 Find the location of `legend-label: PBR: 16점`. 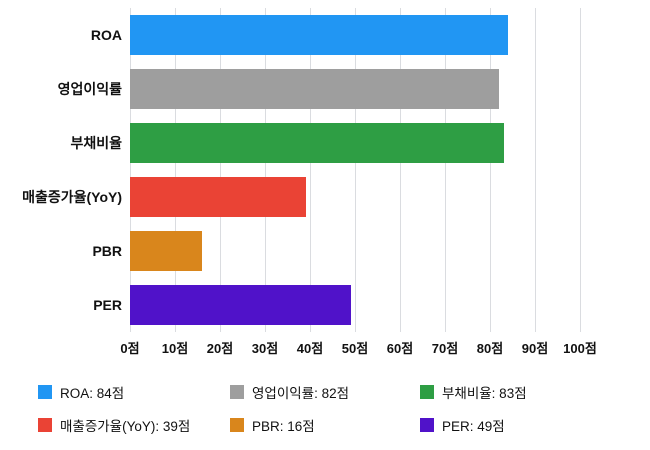

legend-label: PBR: 16점 is located at coordinates (283, 426).